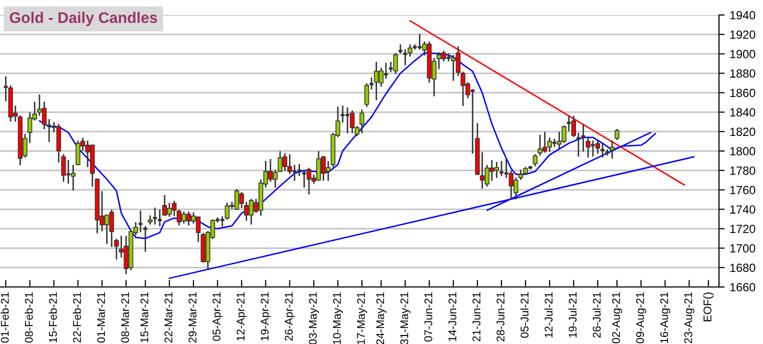  Describe the element at coordinates (743, 132) in the screenshot. I see `y-tick-label: 1820` at that location.